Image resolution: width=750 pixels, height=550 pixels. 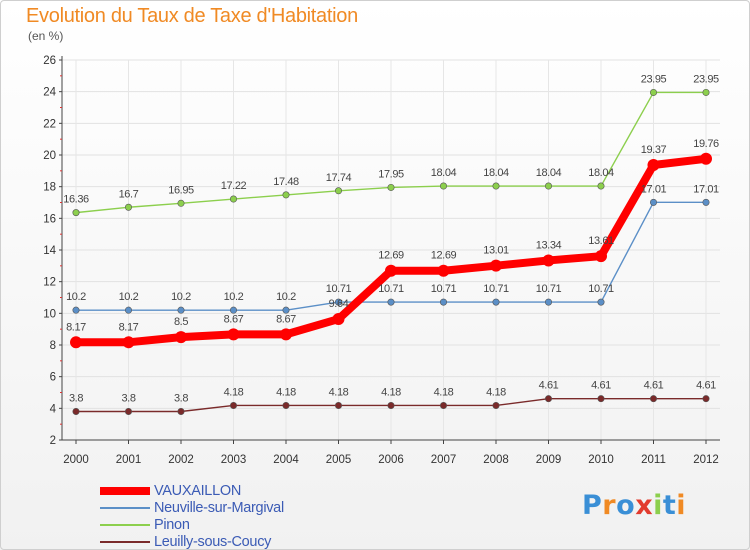 What do you see at coordinates (49, 124) in the screenshot?
I see `y-tick-label: 22` at bounding box center [49, 124].